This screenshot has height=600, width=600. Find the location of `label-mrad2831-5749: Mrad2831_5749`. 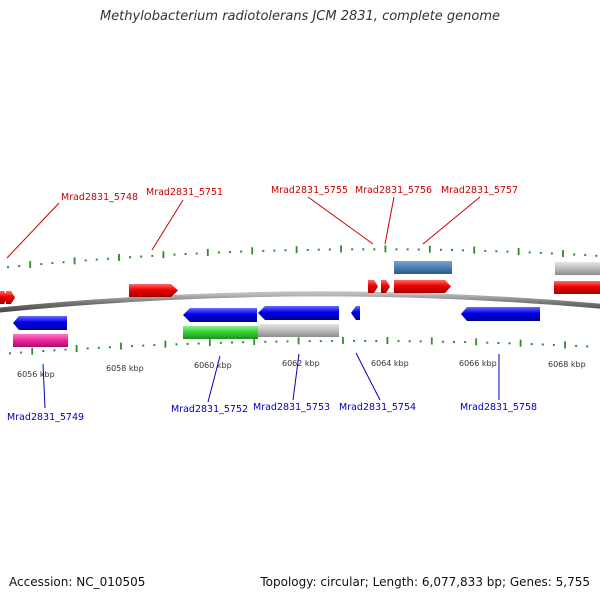

label-mrad2831-5749: Mrad2831_5749 is located at coordinates (45, 417).